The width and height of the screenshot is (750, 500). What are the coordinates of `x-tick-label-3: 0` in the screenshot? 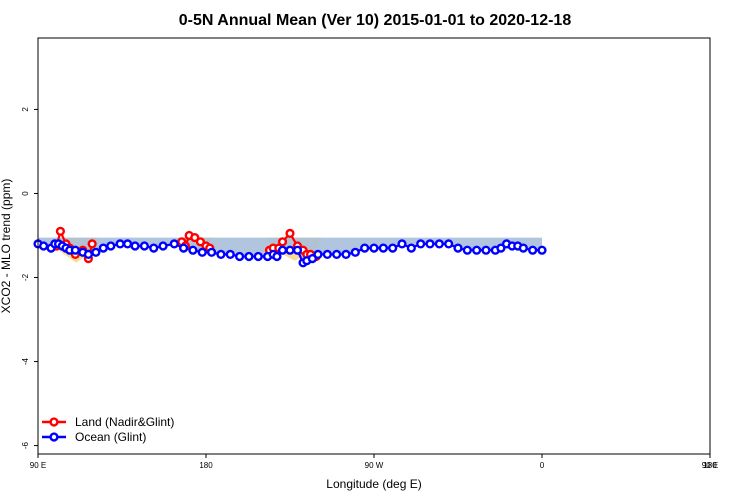 It's located at (542, 465).